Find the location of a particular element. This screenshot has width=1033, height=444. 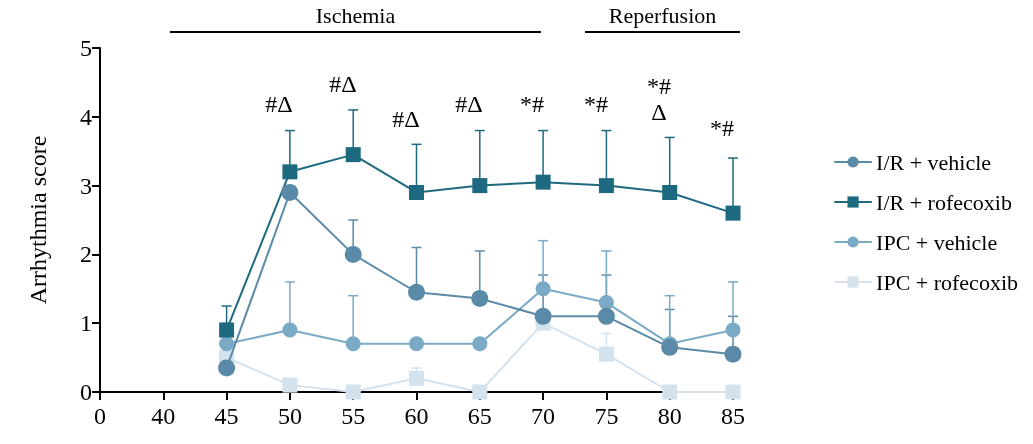

x-tick-label: 60 is located at coordinates (416, 416).